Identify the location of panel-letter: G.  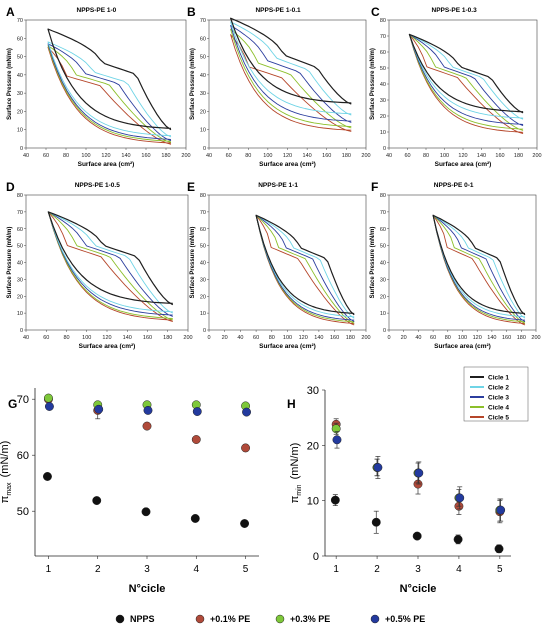
(12, 404).